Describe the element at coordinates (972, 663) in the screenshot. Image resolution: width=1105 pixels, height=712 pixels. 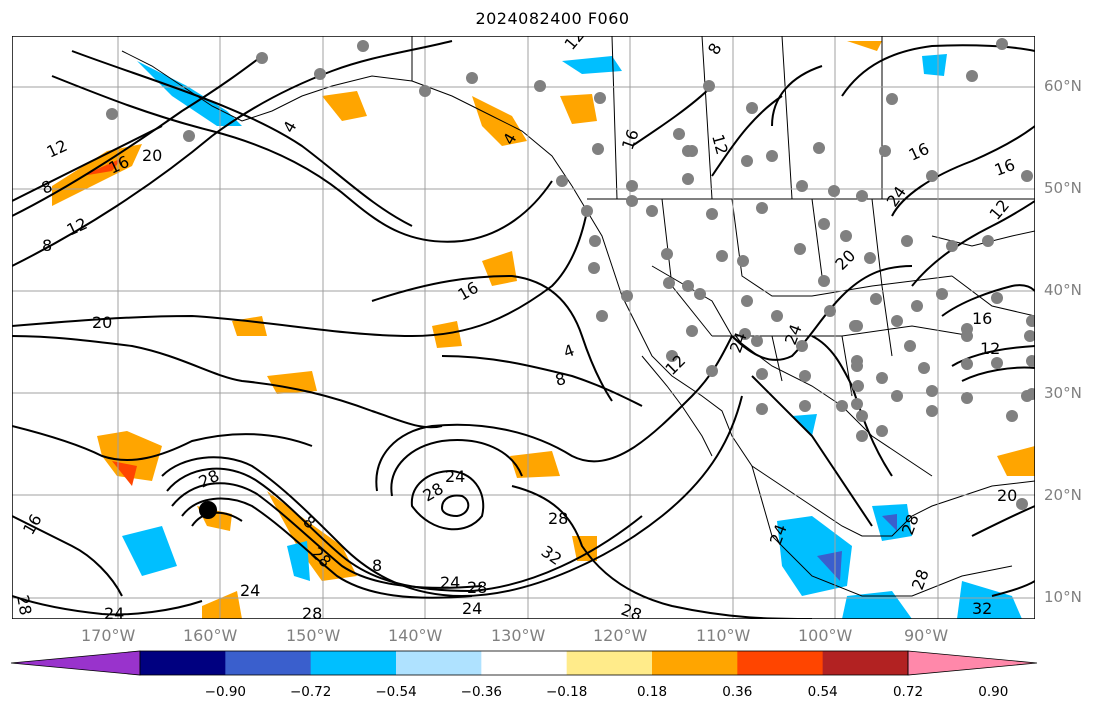
I see `colorbar-extend-high` at that location.